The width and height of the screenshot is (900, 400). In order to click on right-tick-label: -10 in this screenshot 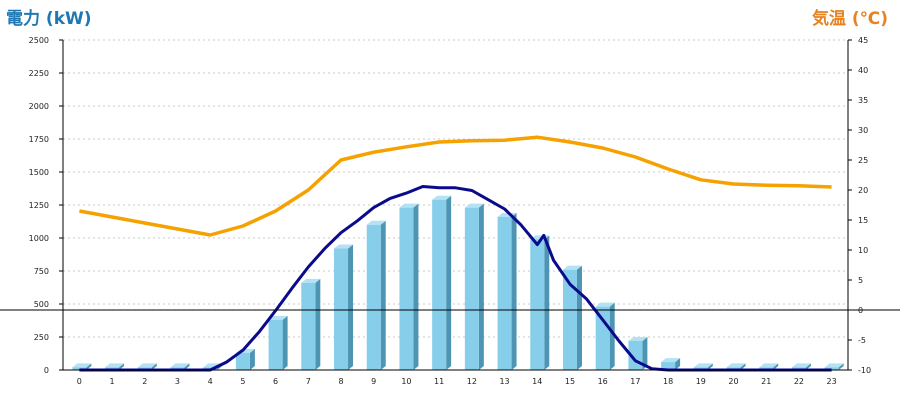, I will do `click(864, 370)`.